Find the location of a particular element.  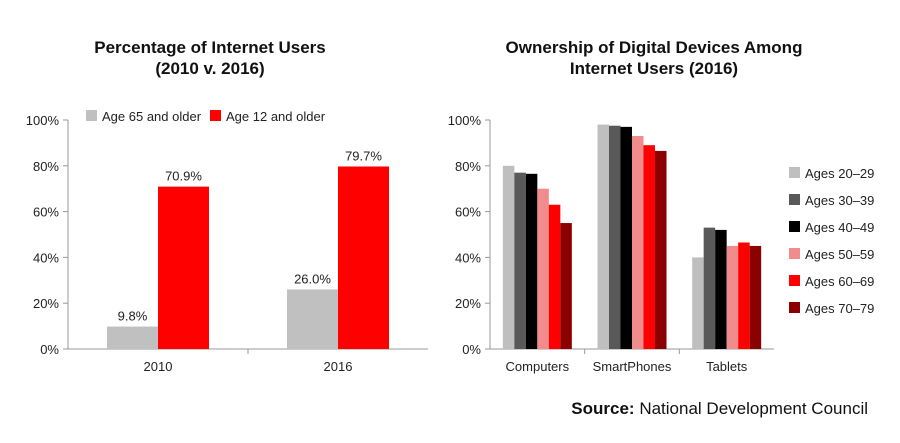

chart1-title-line: Percentage of Internet Users is located at coordinates (209, 47).